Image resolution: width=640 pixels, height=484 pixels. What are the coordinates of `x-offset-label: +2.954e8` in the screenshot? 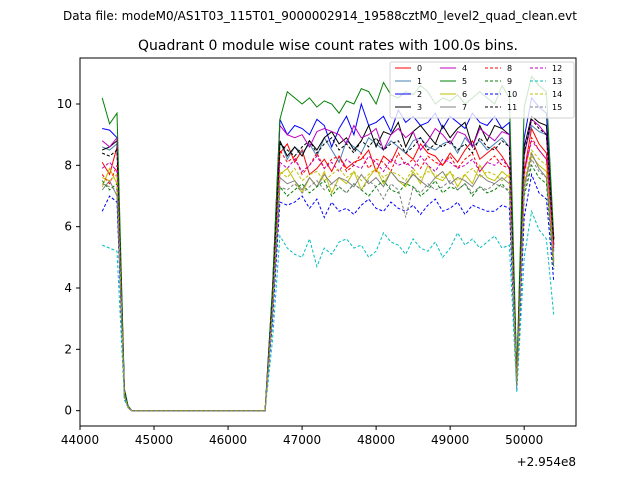 It's located at (546, 462).